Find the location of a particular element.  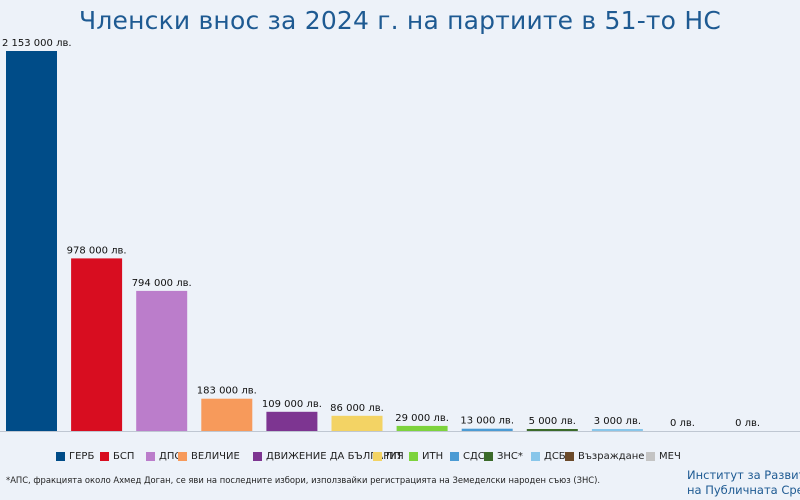

legend-label: СДС is located at coordinates (474, 456).